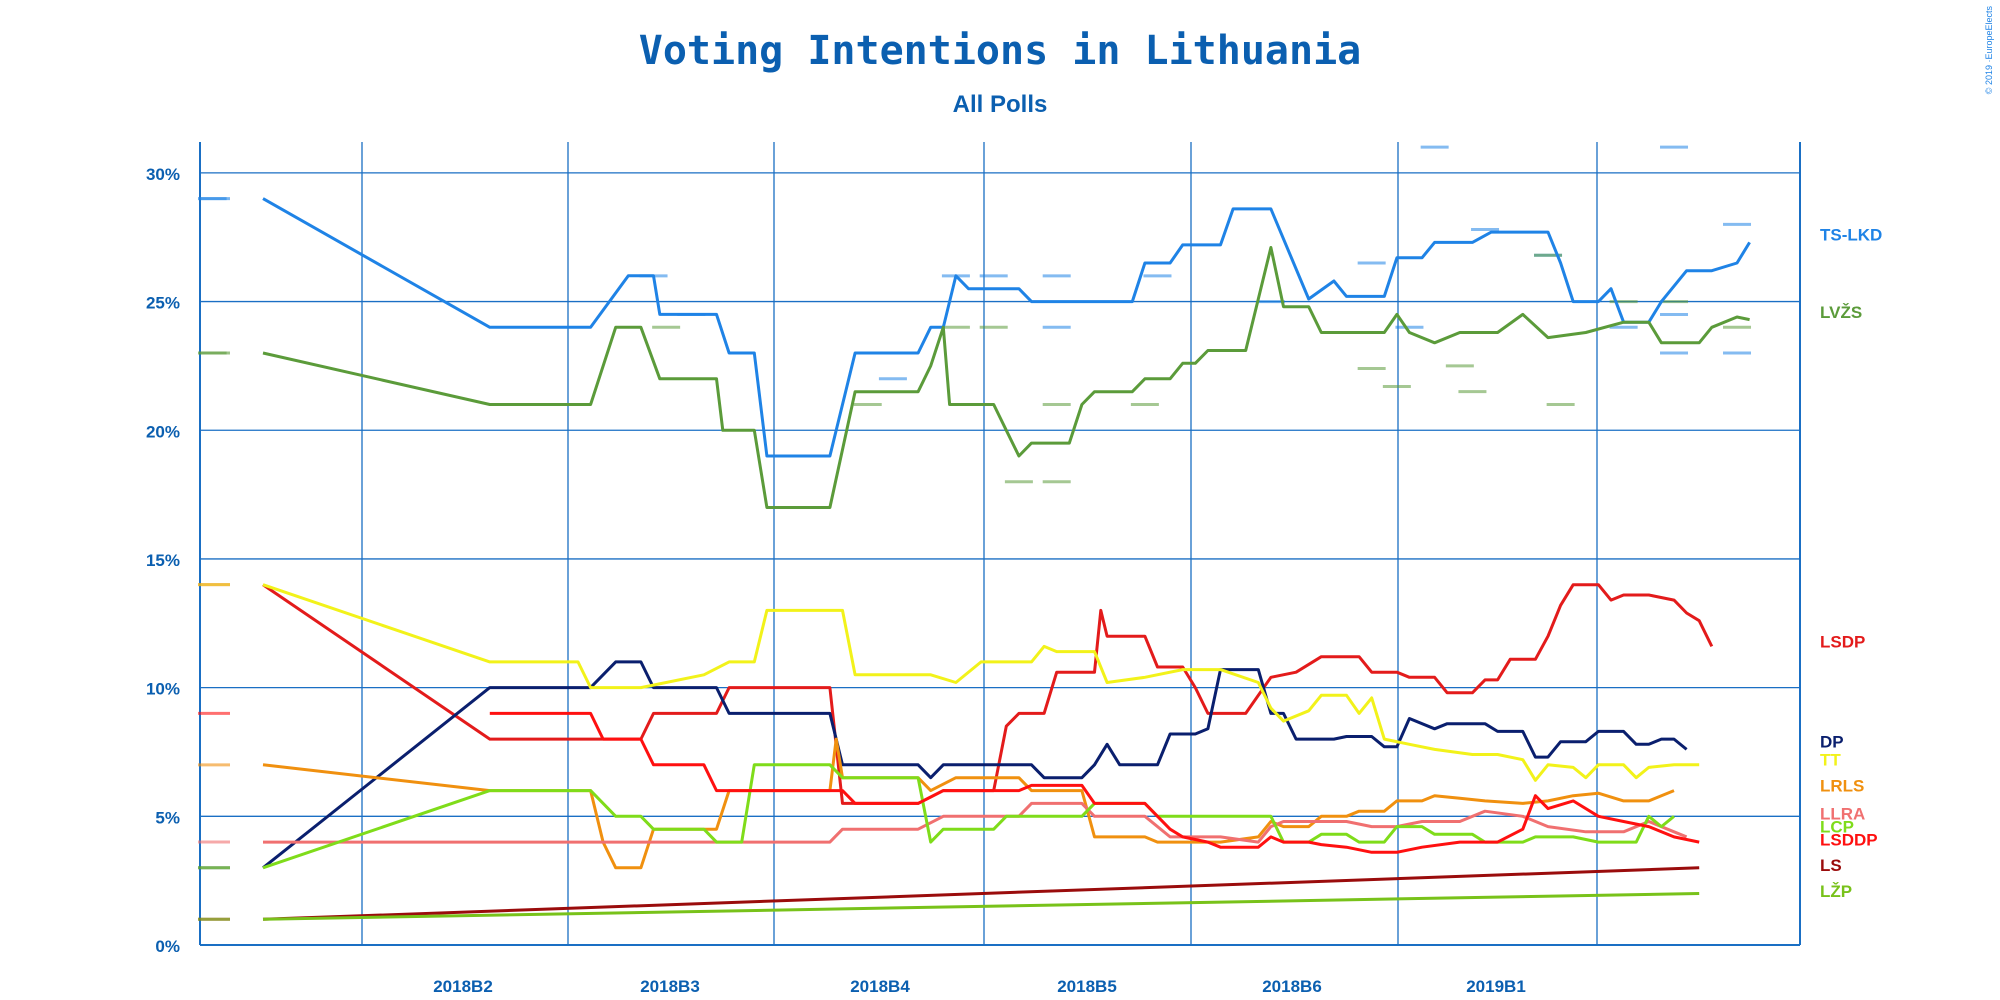 The width and height of the screenshot is (2000, 1000). What do you see at coordinates (1837, 827) in the screenshot?
I see `legend-label: LCP` at bounding box center [1837, 827].